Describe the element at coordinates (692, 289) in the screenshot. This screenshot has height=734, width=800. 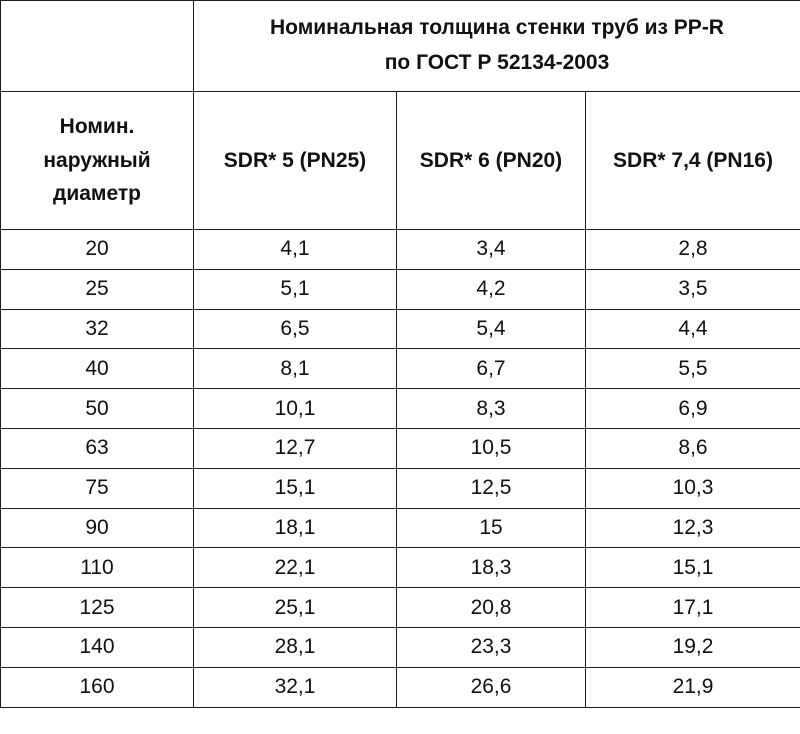
I see `sdr7-4-cell: 3,5` at that location.